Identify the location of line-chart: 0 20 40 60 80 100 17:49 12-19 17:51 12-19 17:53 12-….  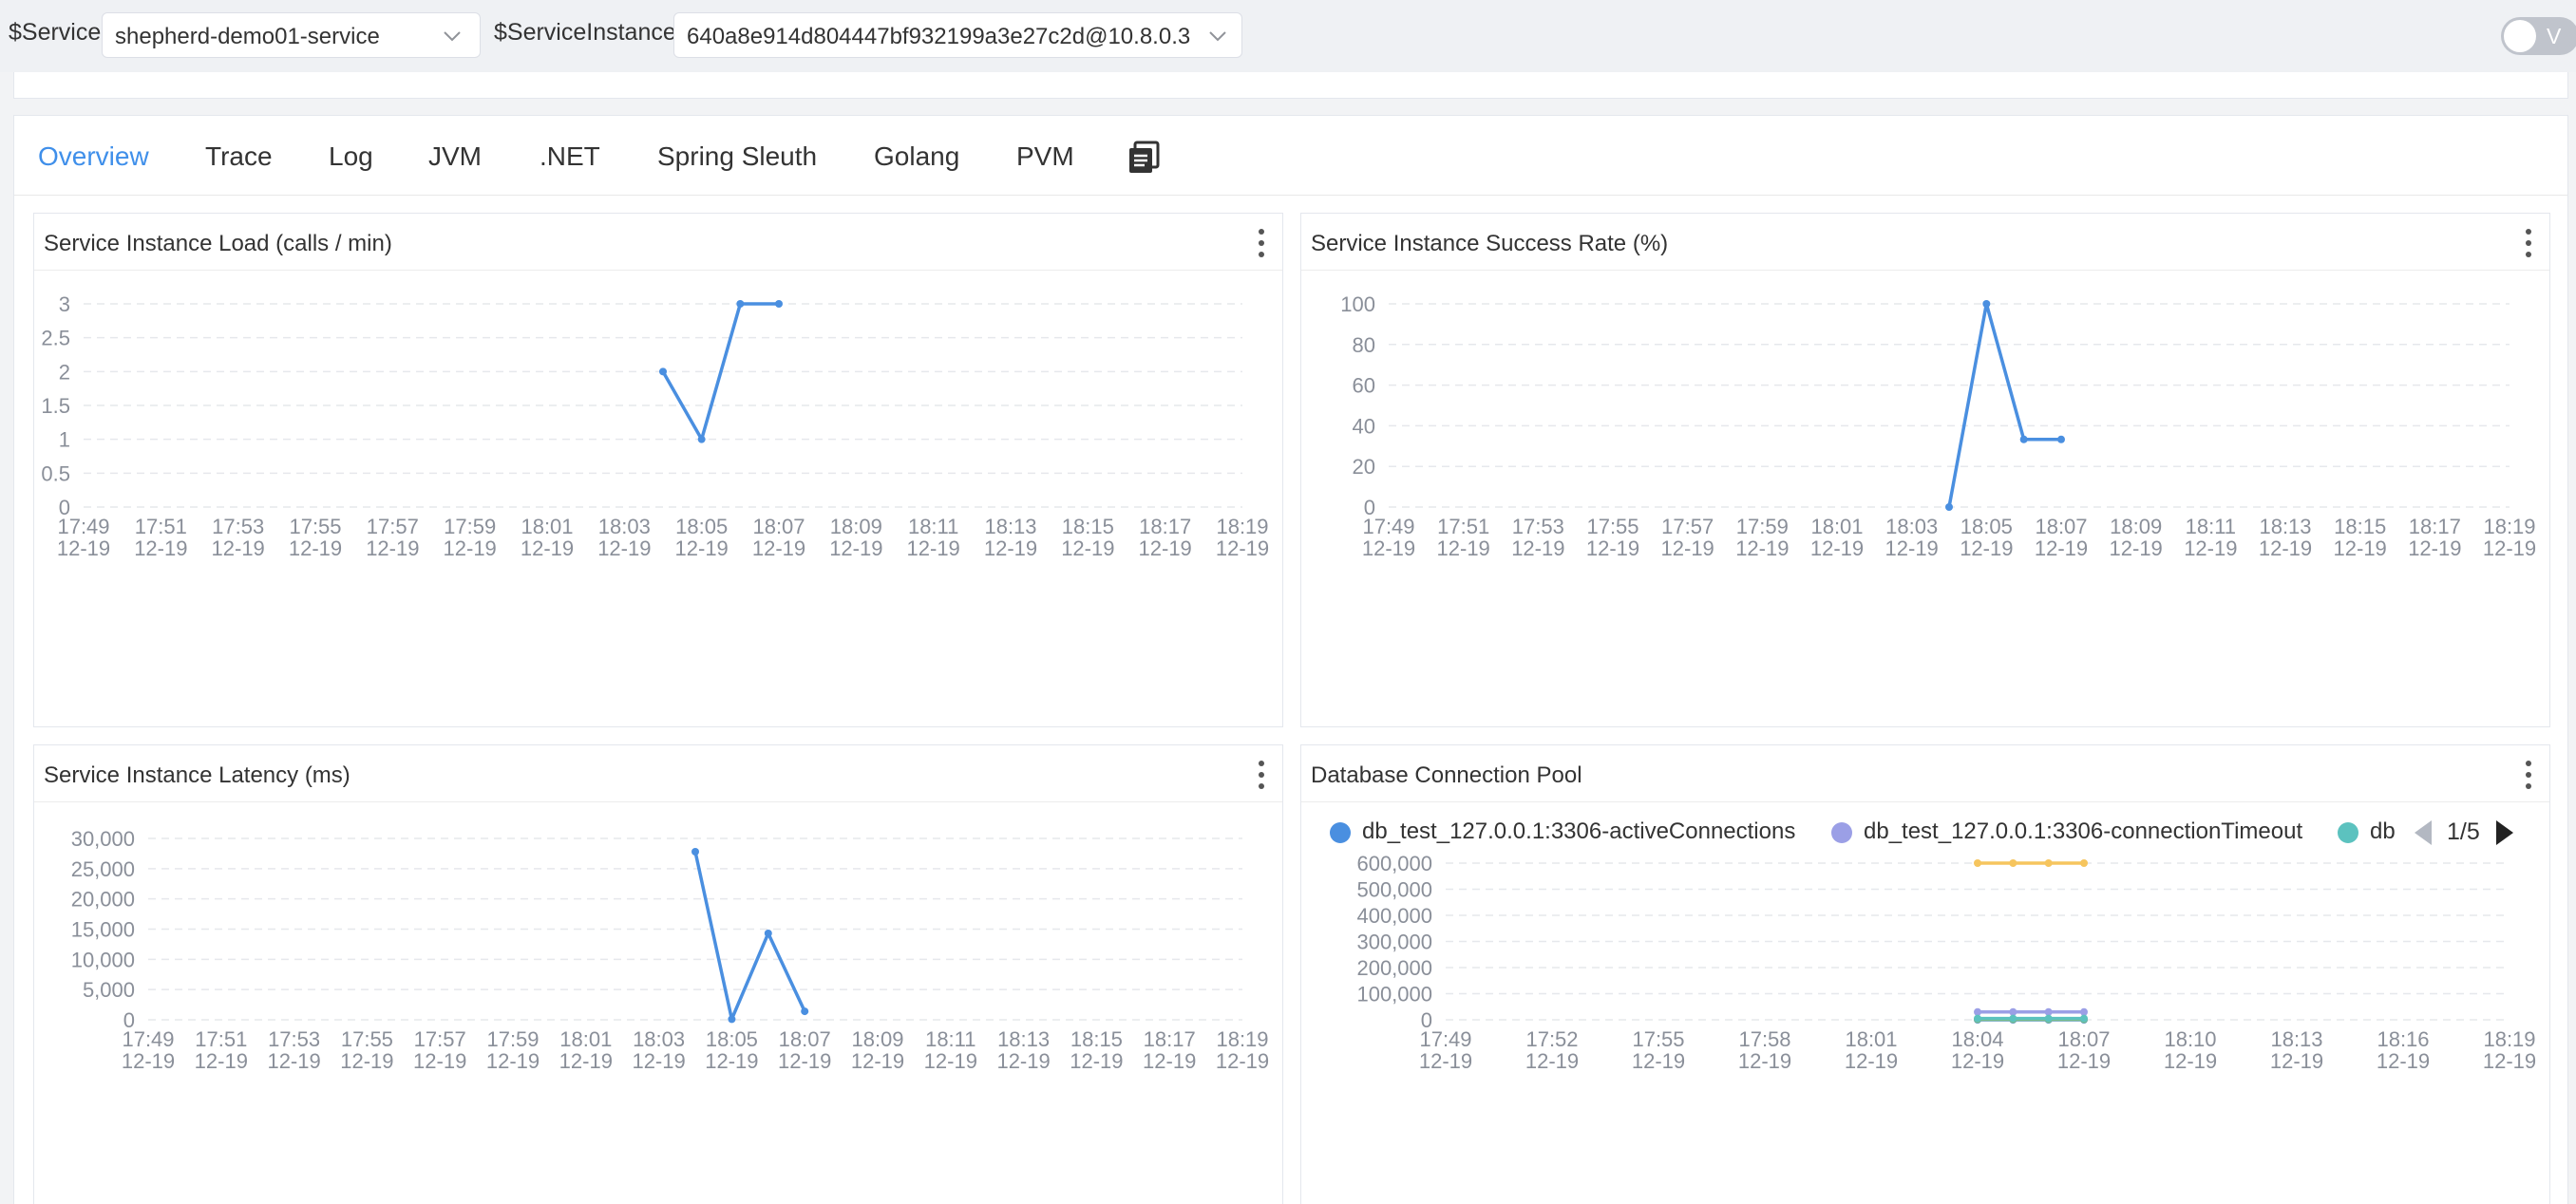
(1938, 426).